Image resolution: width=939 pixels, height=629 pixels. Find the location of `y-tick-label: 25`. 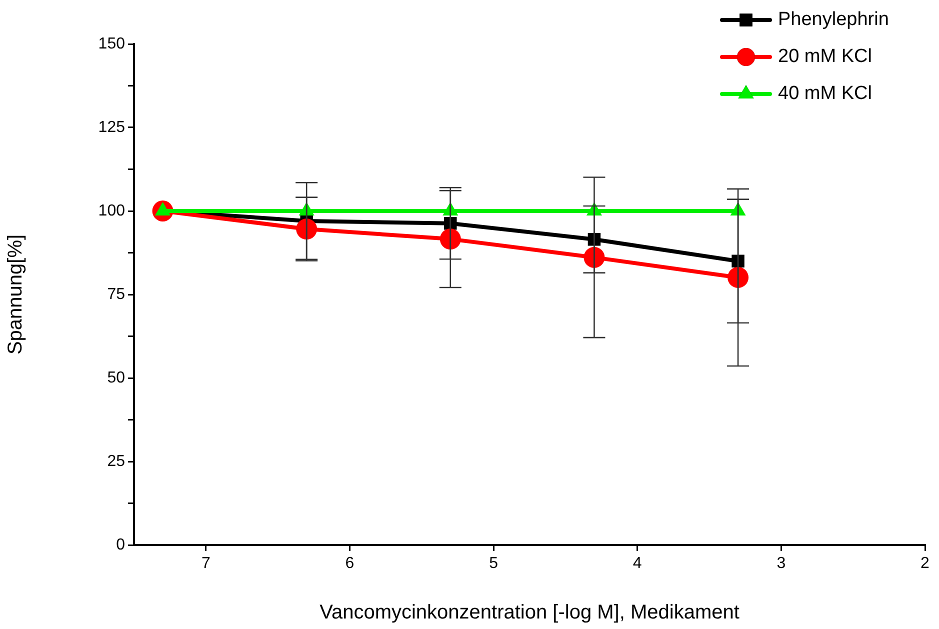

y-tick-label: 25 is located at coordinates (116, 461).